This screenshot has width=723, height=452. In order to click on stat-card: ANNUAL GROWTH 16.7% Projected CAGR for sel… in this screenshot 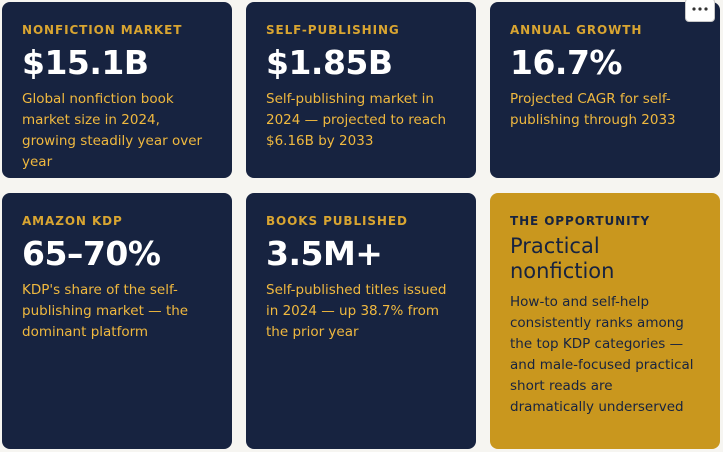, I will do `click(605, 90)`.